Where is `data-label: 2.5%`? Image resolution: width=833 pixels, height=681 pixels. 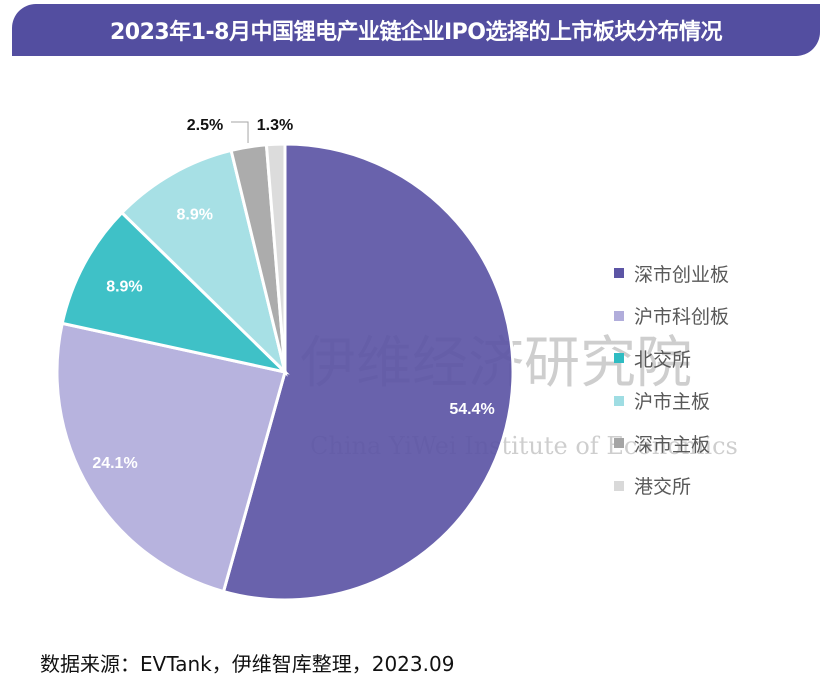 data-label: 2.5% is located at coordinates (205, 125).